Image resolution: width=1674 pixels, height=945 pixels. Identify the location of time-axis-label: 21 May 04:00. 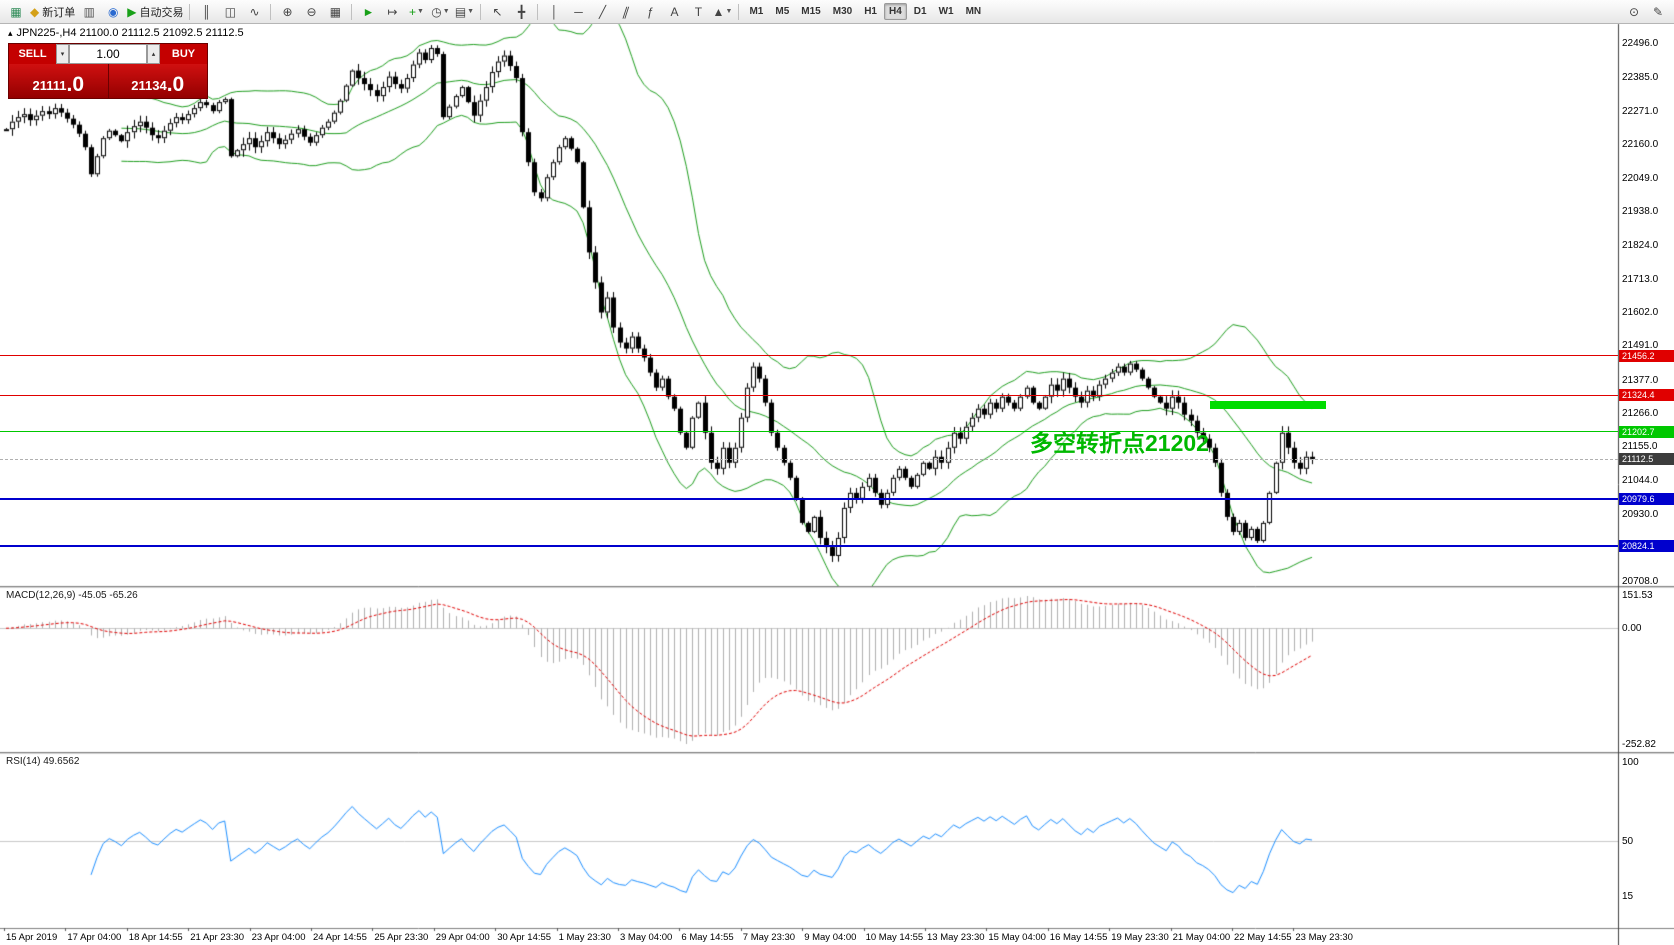
(1201, 937).